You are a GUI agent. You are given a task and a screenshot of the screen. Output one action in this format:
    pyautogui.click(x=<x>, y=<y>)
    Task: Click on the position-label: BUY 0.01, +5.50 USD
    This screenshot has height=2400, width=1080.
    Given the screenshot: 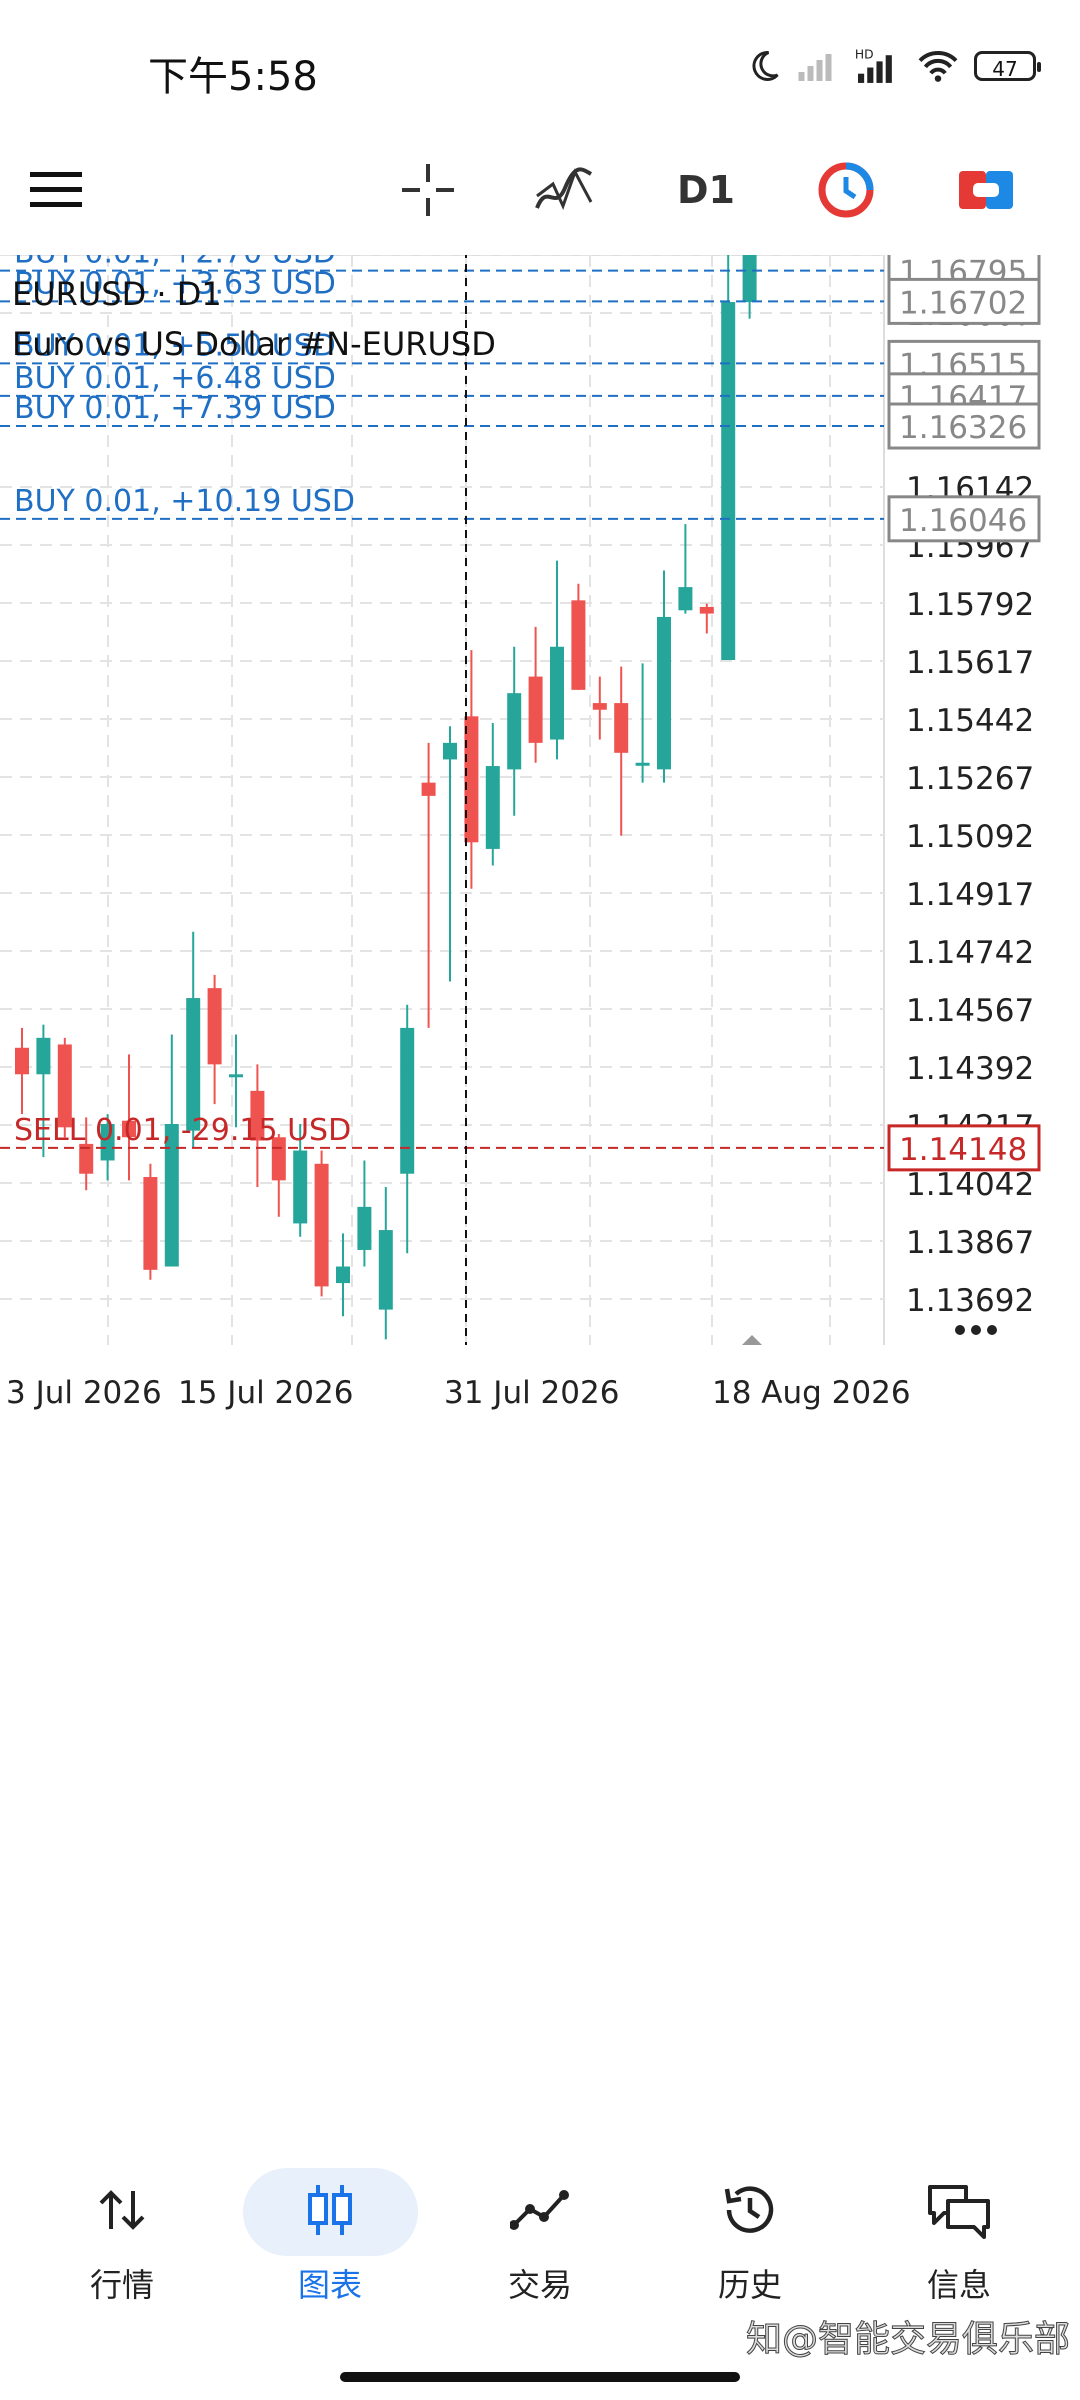 What is the action you would take?
    pyautogui.click(x=175, y=345)
    